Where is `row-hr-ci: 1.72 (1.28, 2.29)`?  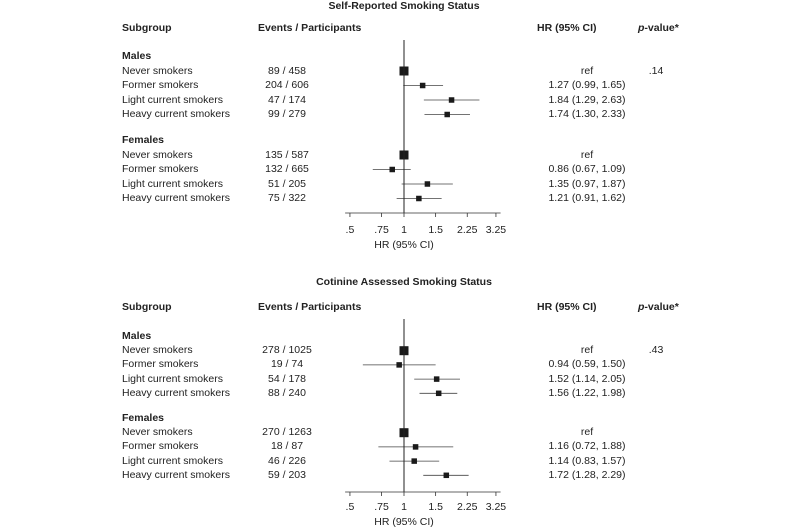 row-hr-ci: 1.72 (1.28, 2.29) is located at coordinates (587, 474).